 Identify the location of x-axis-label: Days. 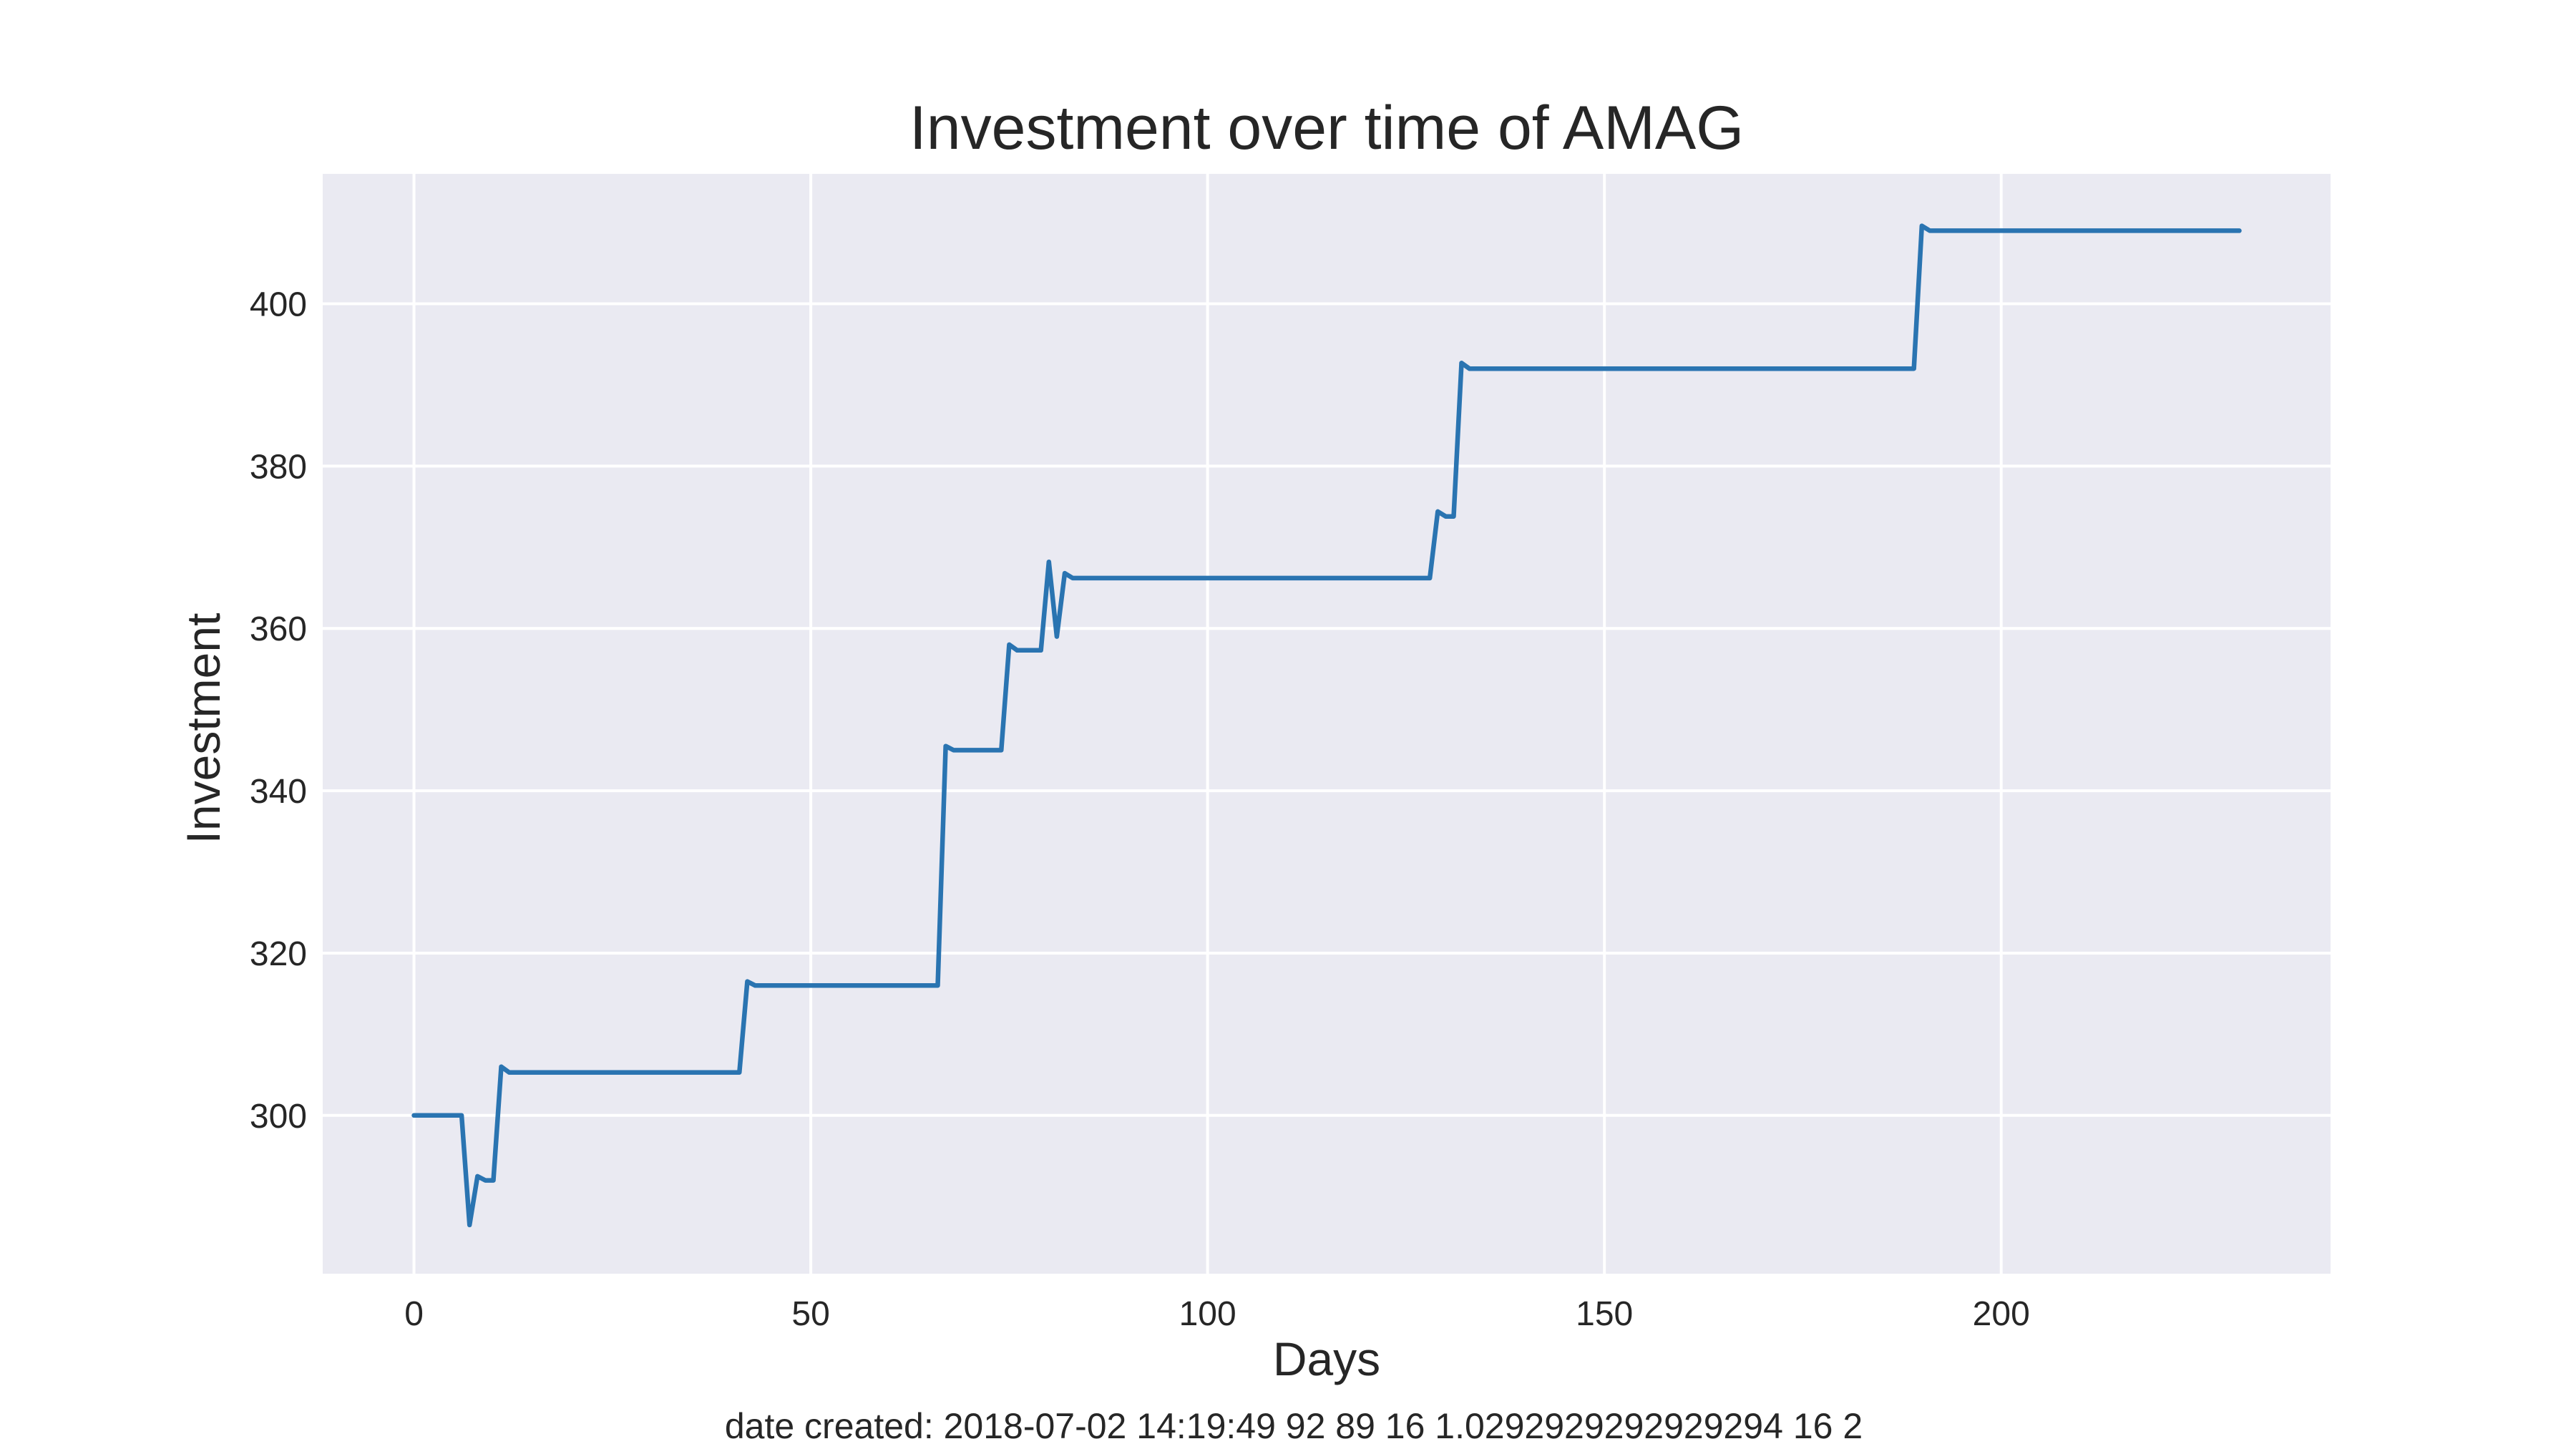
(1326, 1358).